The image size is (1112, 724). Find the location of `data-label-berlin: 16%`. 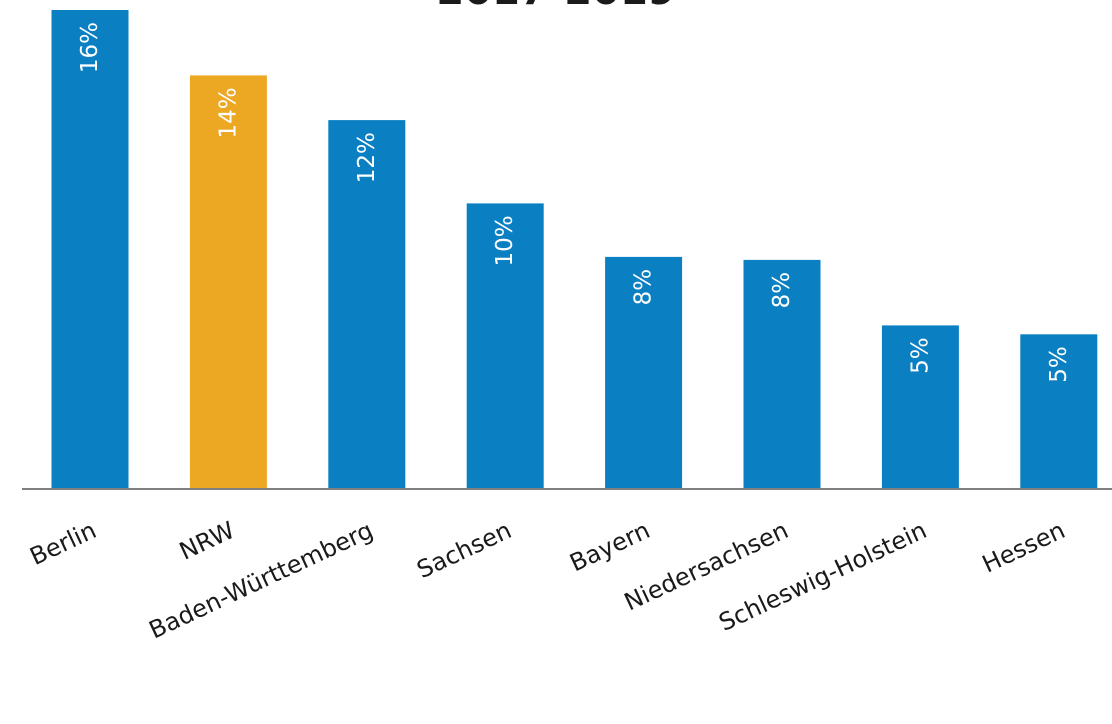

data-label-berlin: 16% is located at coordinates (90, 47).